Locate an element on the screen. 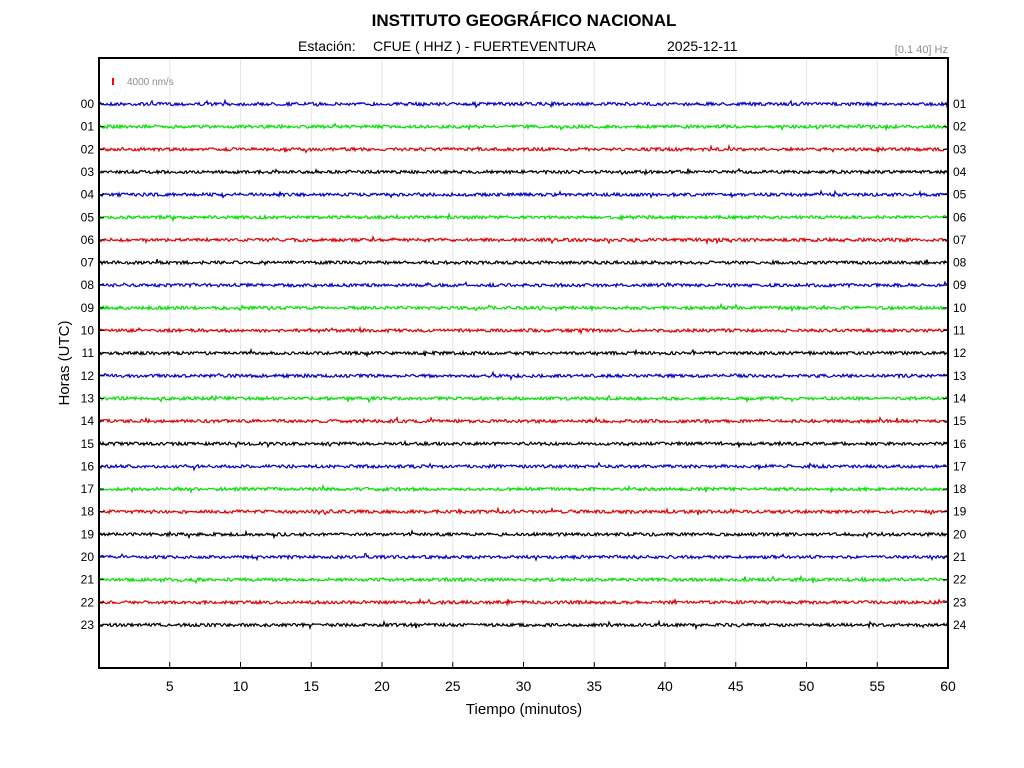 The height and width of the screenshot is (768, 1024). hour-label-right: 18 is located at coordinates (960, 489).